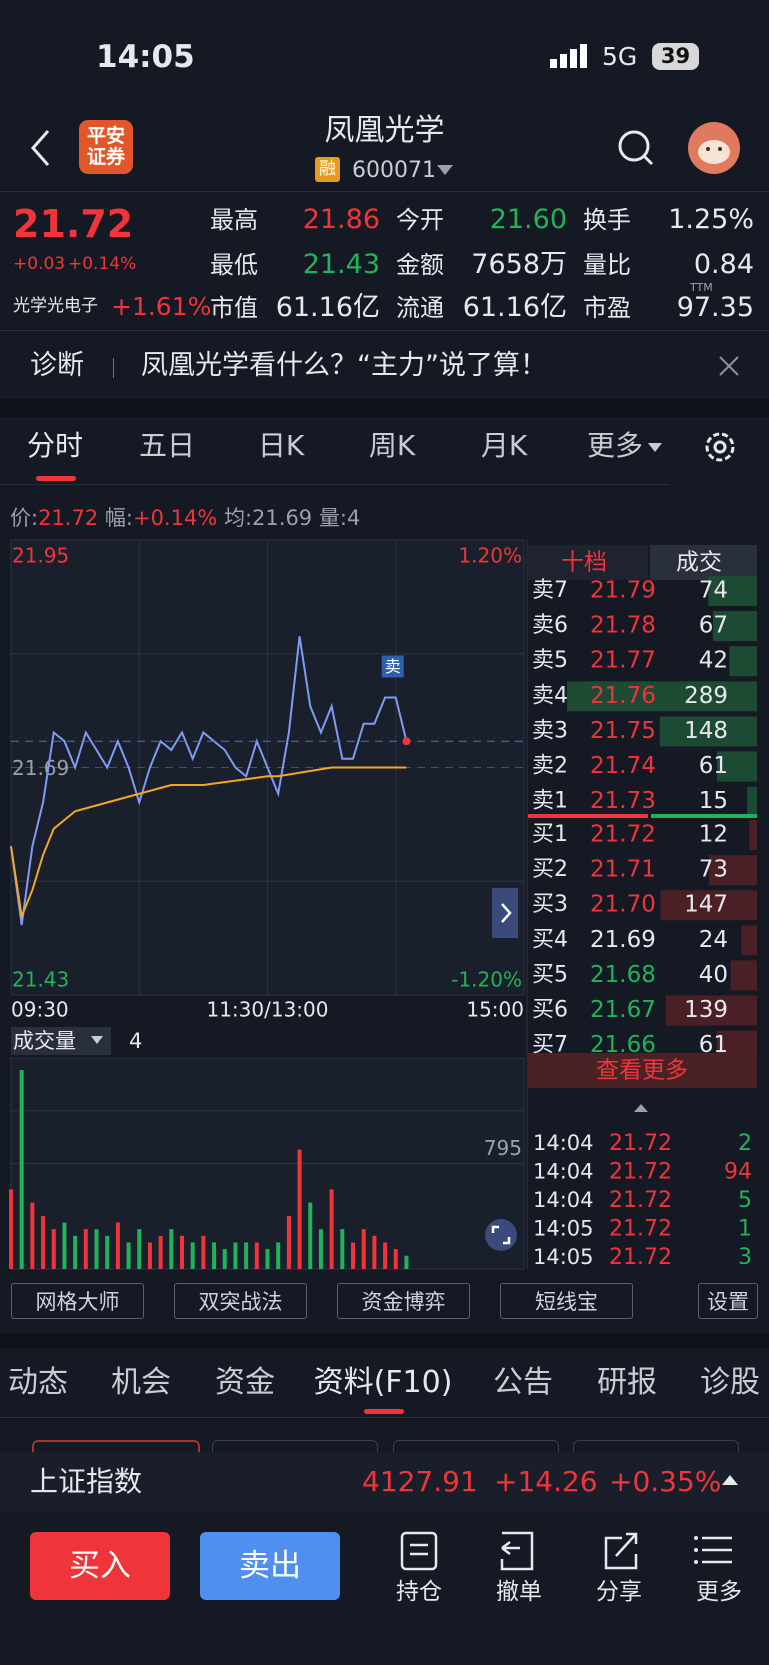  What do you see at coordinates (550, 801) in the screenshot?
I see `level-label: 卖1` at bounding box center [550, 801].